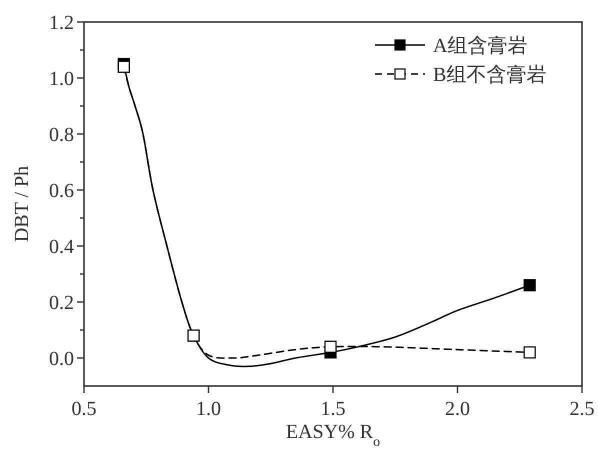  I want to click on legend-label: B组不含膏岩, so click(489, 75).